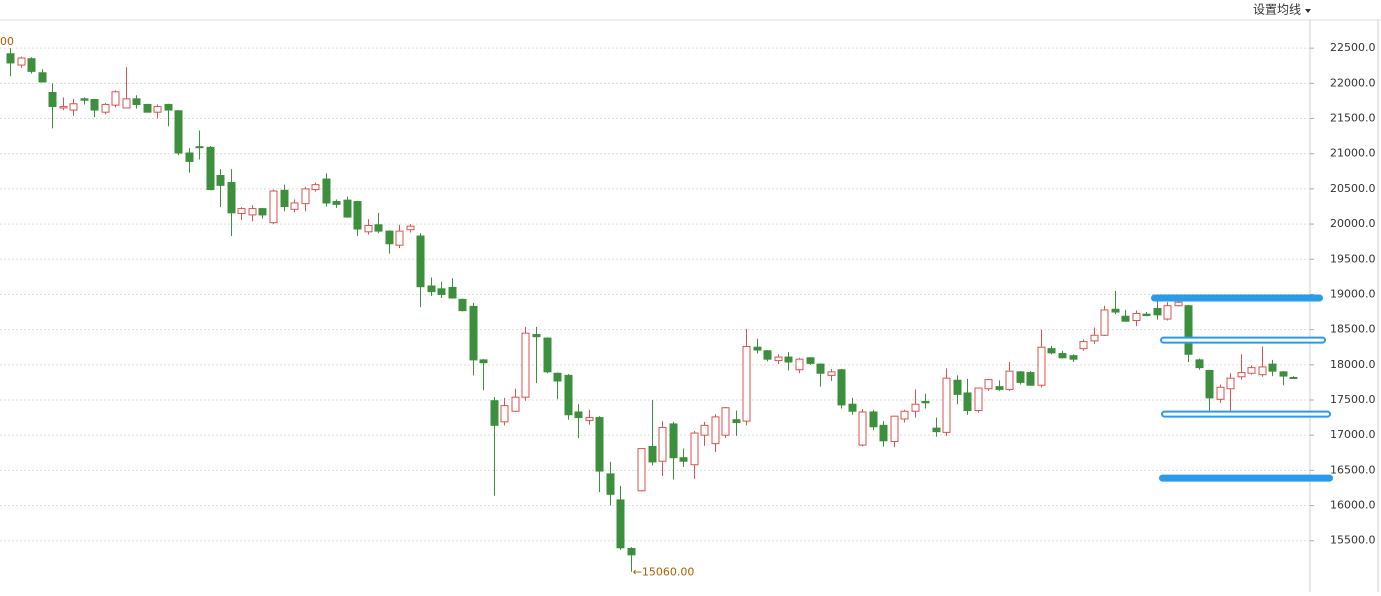 Image resolution: width=1381 pixels, height=596 pixels. What do you see at coordinates (1277, 10) in the screenshot?
I see `ma-settings: 设置均线` at bounding box center [1277, 10].